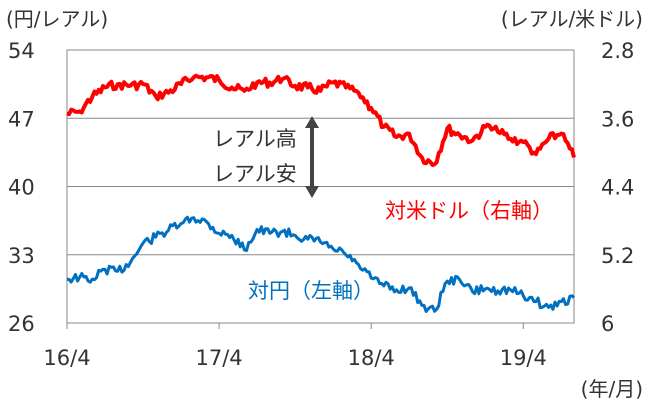 The height and width of the screenshot is (411, 649). I want to click on left-tick-label: 26, so click(21, 324).